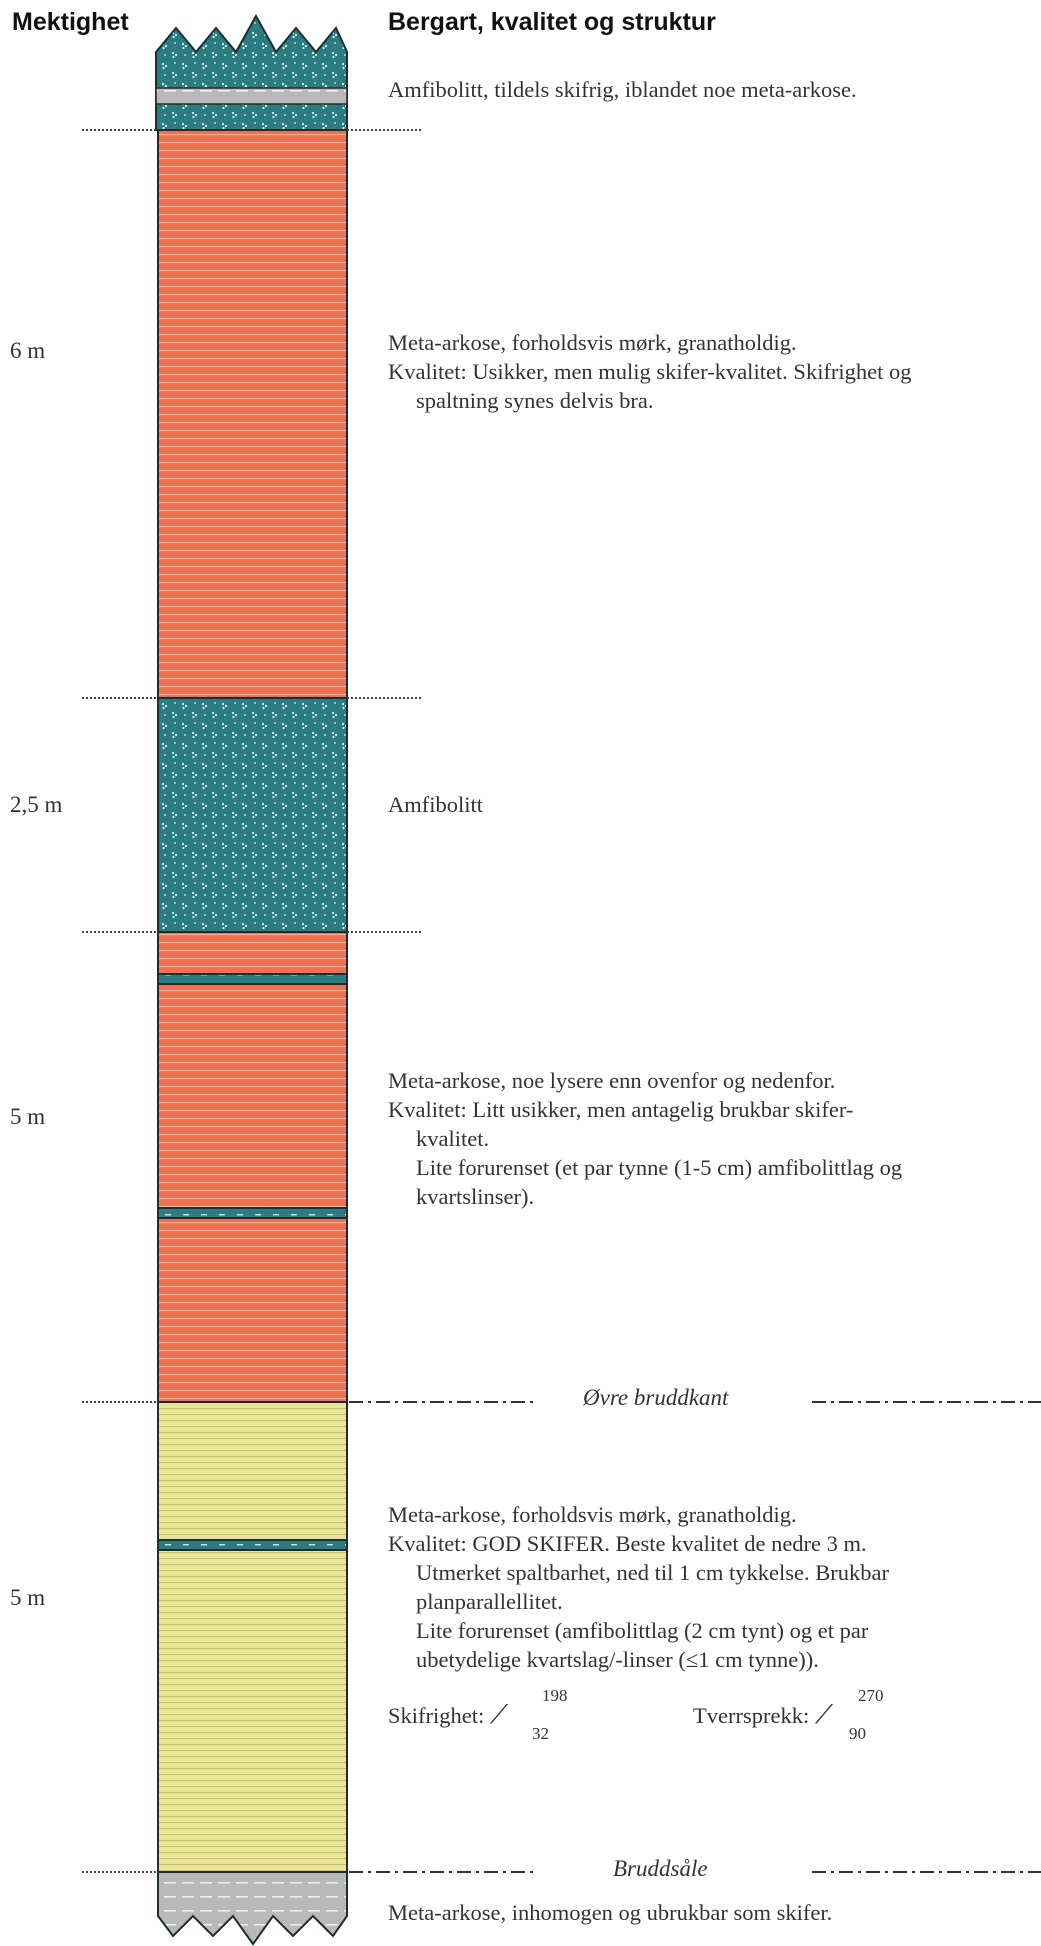 The height and width of the screenshot is (1946, 1041). Describe the element at coordinates (252, 1637) in the screenshot. I see `unit-metaarkose-5m-good` at that location.